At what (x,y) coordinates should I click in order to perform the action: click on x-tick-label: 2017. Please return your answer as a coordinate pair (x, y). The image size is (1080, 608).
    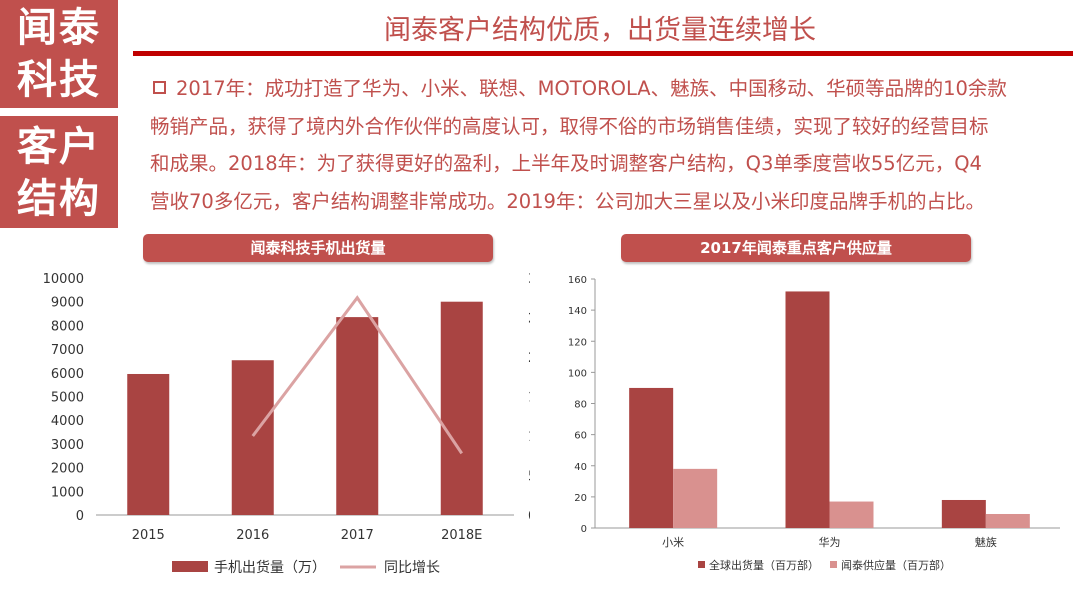
    Looking at the image, I should click on (357, 535).